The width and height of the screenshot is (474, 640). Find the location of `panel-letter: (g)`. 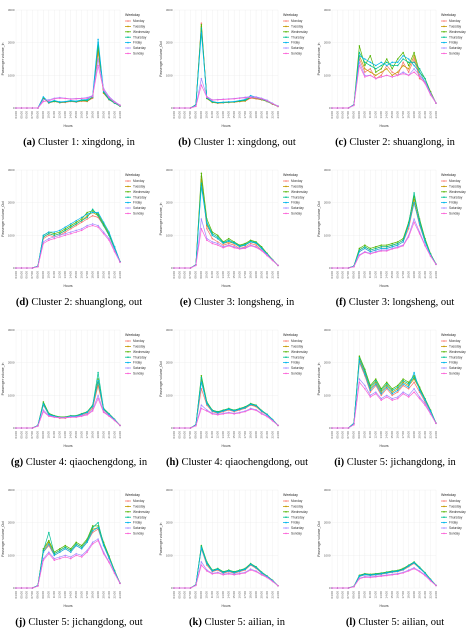

panel-letter: (g) is located at coordinates (17, 462).